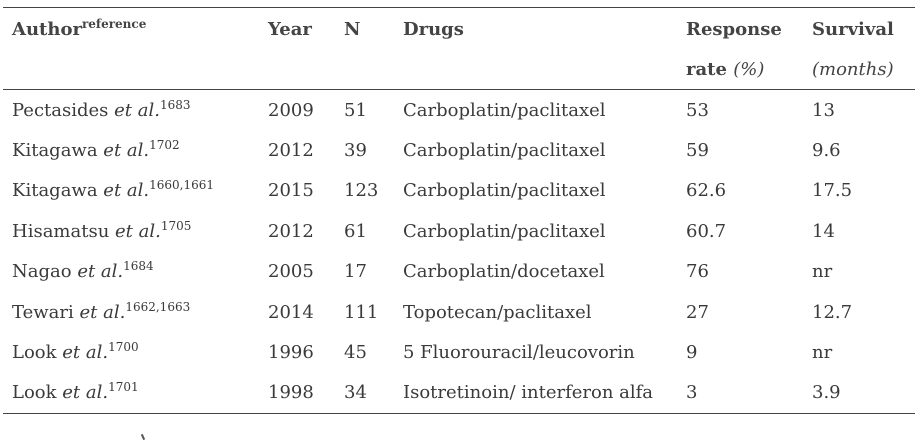 Image resolution: width=918 pixels, height=441 pixels. I want to click on cell-author: Nagao et al.1684, so click(131, 272).